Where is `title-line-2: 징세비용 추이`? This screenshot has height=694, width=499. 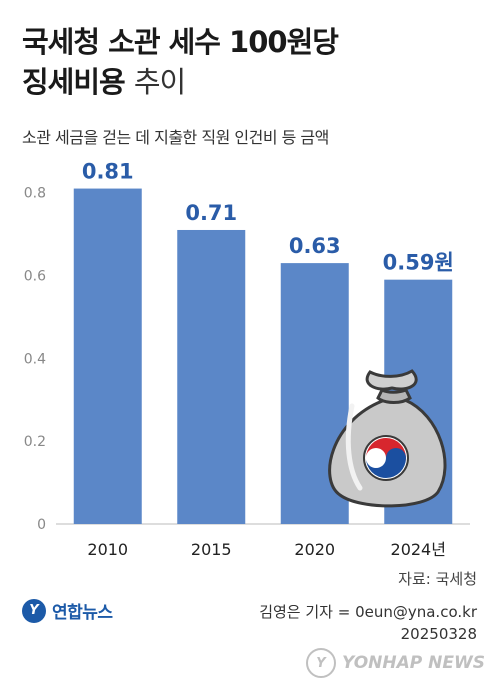 title-line-2: 징세비용 추이 is located at coordinates (180, 82).